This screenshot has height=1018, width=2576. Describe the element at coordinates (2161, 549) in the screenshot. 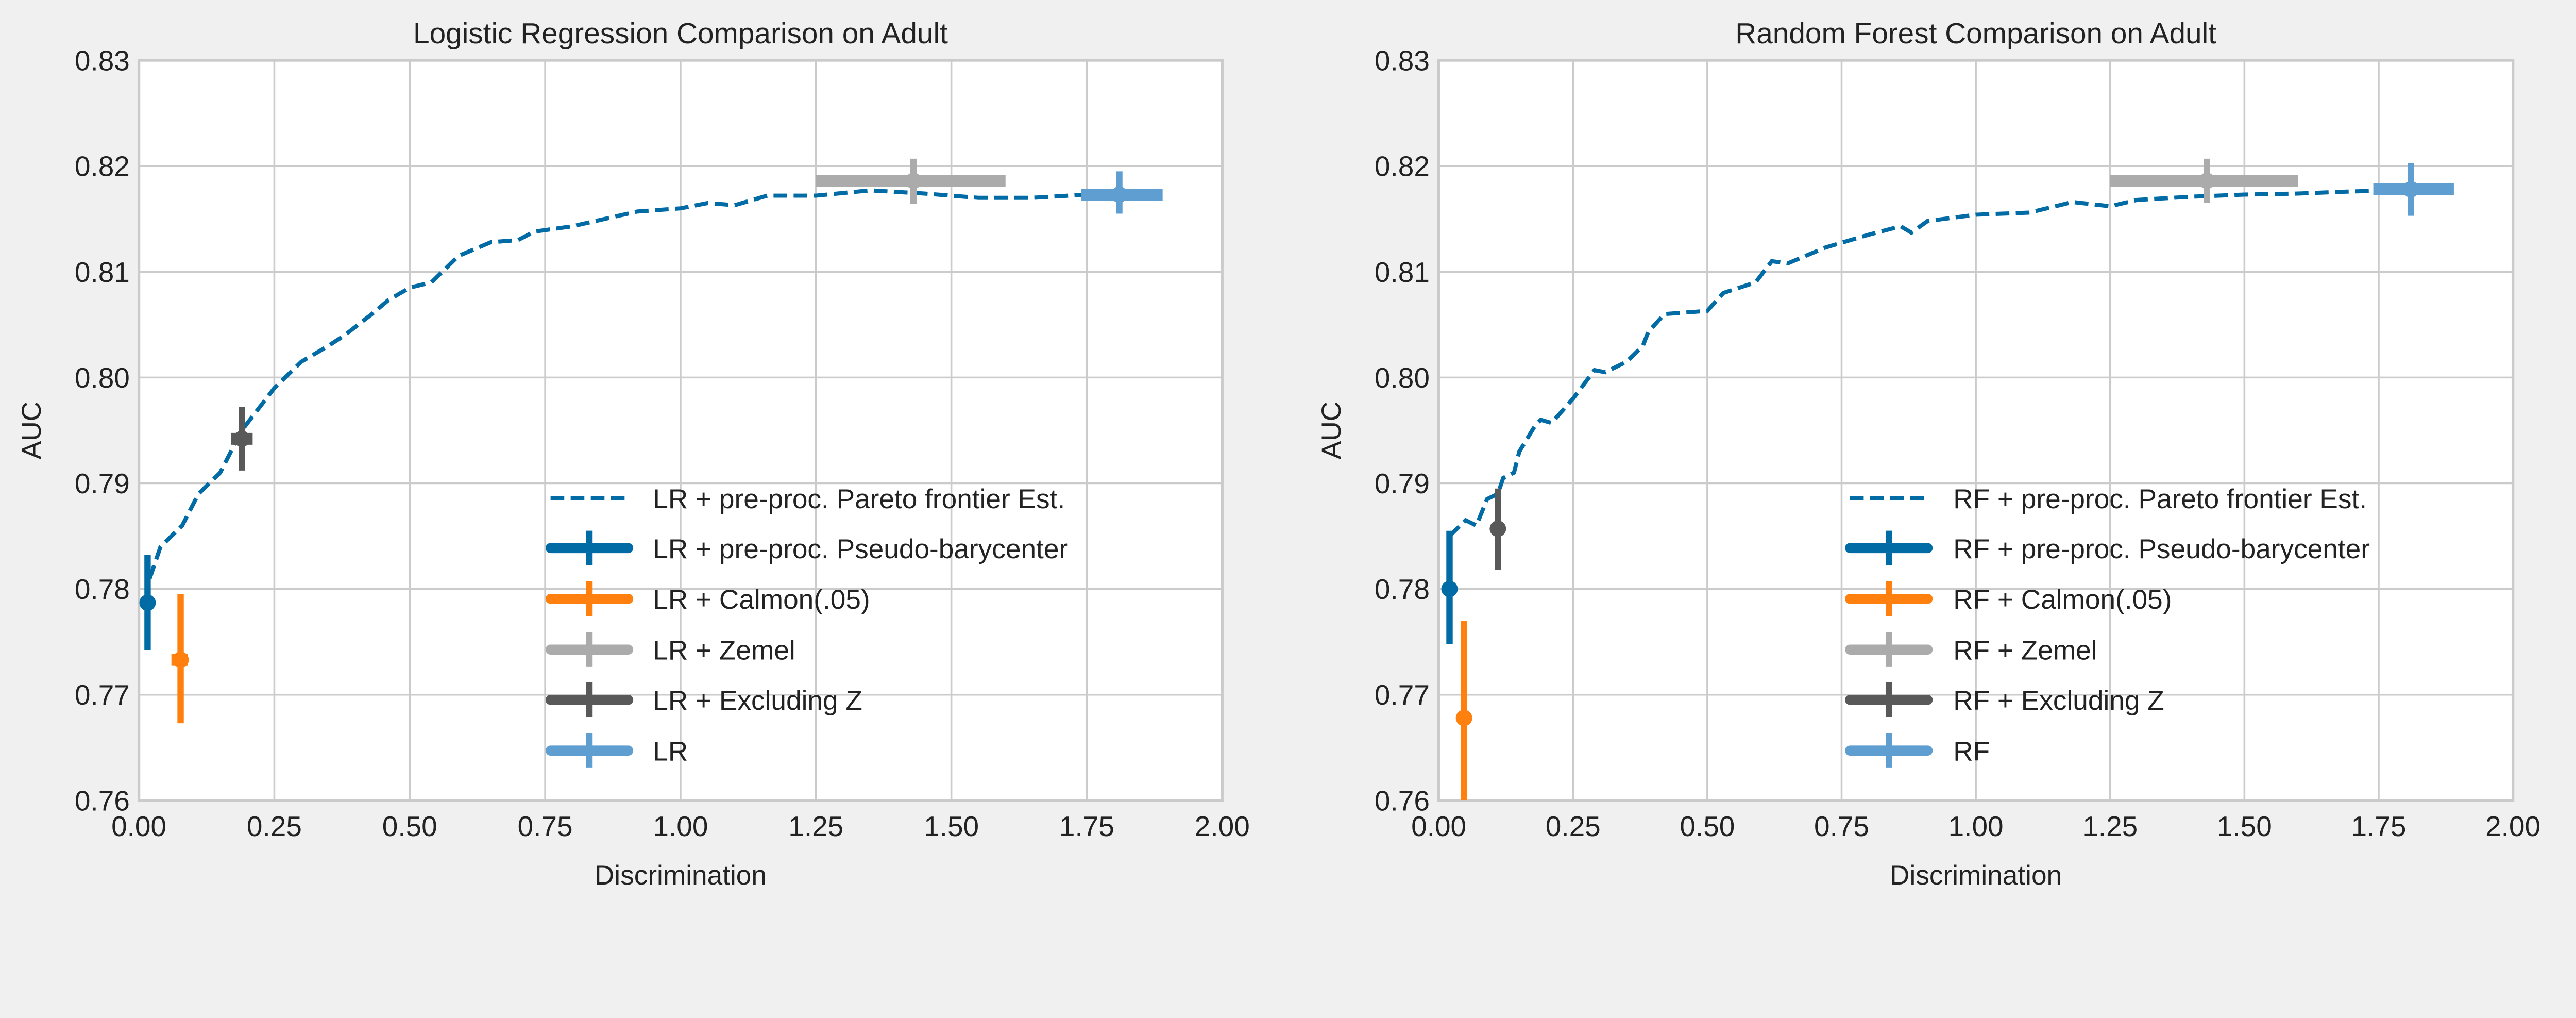

I see `legend-label: RF + pre-proc. Pseudo-barycenter` at that location.